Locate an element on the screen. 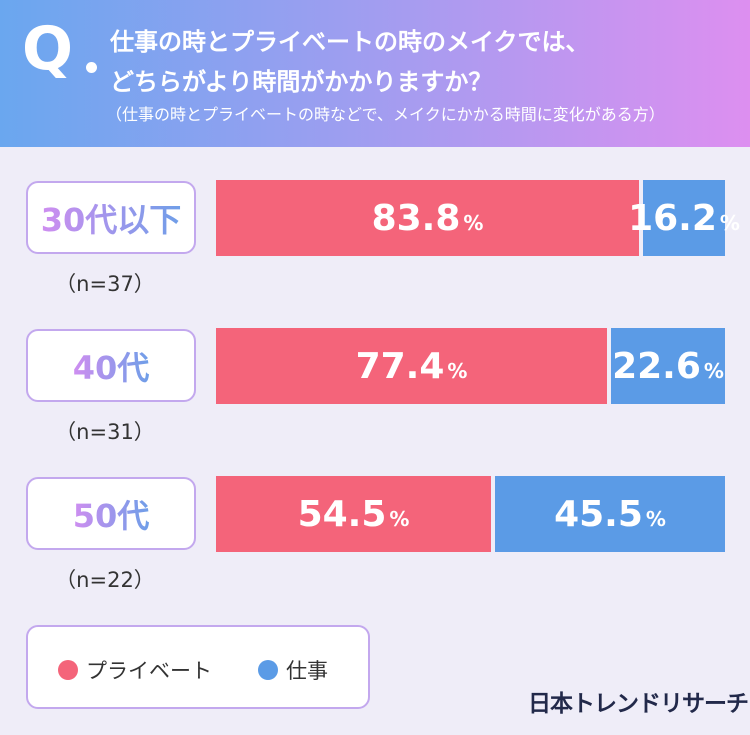 This screenshot has width=750, height=735. bar-private-1: 77.4% is located at coordinates (411, 366).